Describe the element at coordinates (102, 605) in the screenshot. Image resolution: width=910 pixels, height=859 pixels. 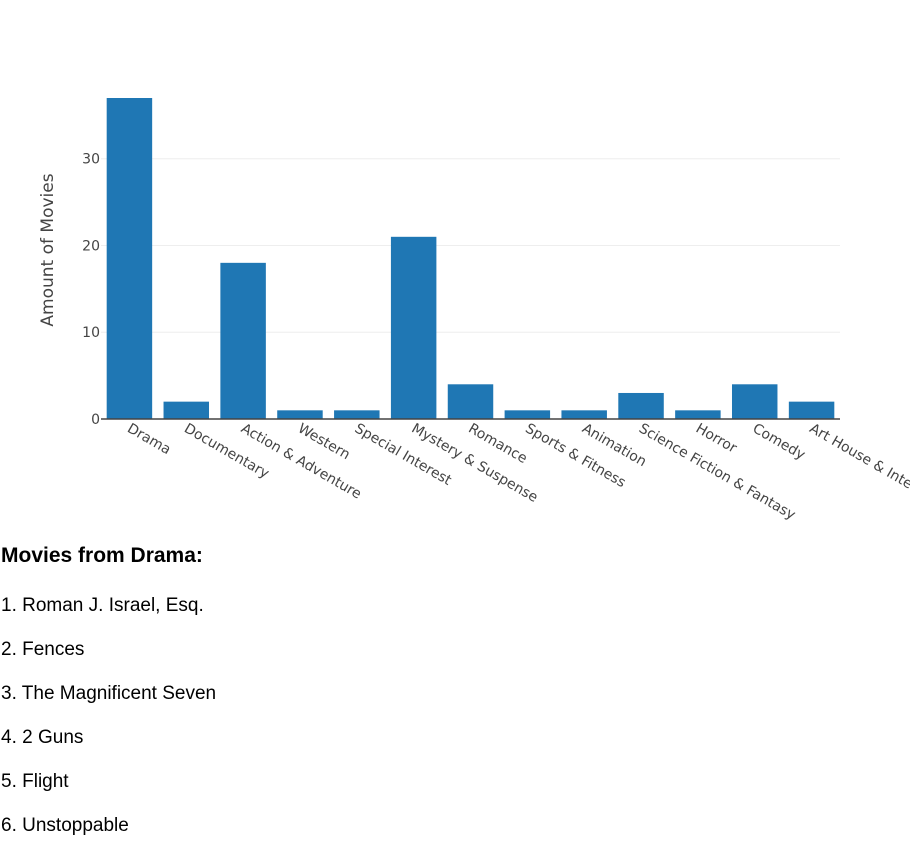
I see `movie-item: 1. Roman J. Israel, Esq.` at that location.